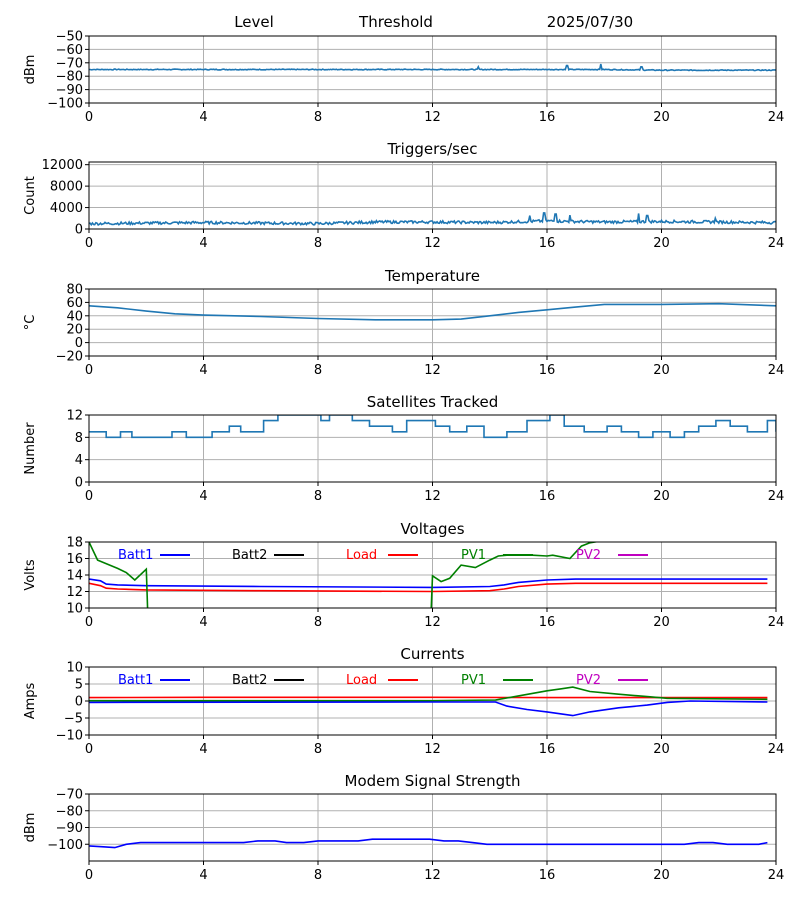  What do you see at coordinates (69, 736) in the screenshot?
I see `y-tick-label: −10` at bounding box center [69, 736].